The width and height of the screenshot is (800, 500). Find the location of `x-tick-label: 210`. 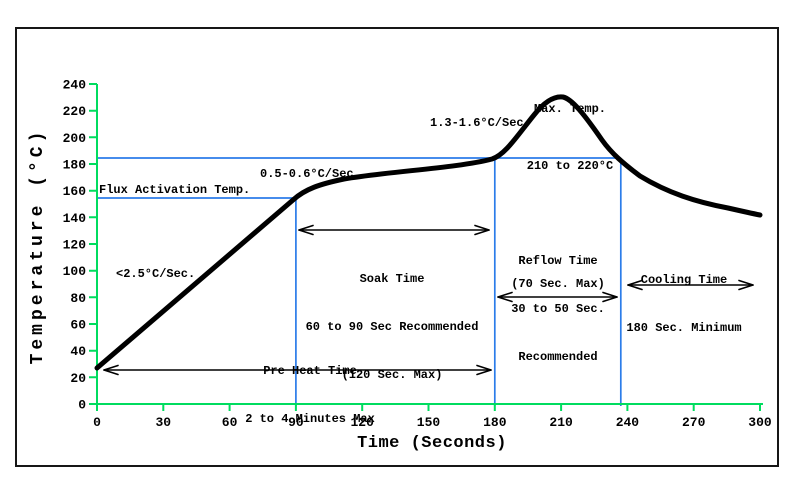

x-tick-label: 210 is located at coordinates (561, 422).